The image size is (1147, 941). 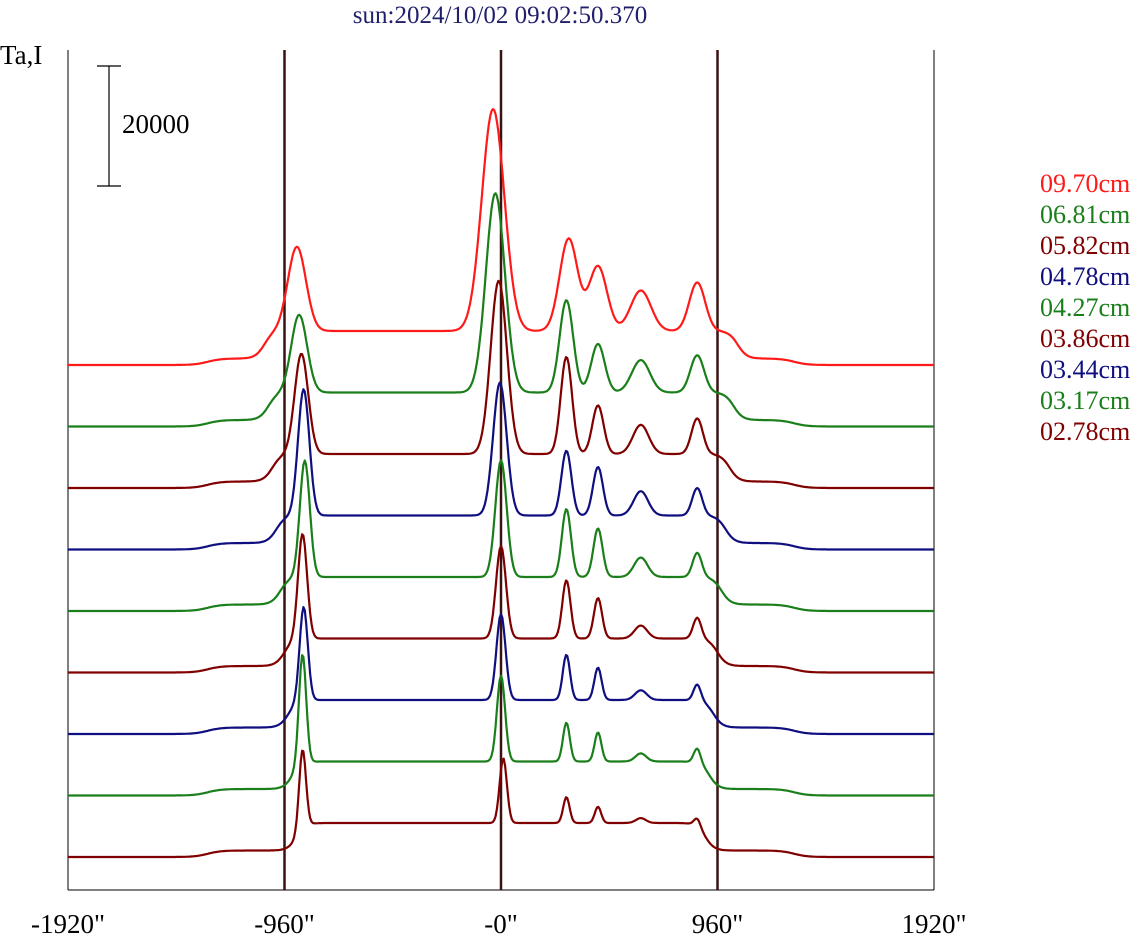 I want to click on legend-item: 04.78cm, so click(x=1085, y=276).